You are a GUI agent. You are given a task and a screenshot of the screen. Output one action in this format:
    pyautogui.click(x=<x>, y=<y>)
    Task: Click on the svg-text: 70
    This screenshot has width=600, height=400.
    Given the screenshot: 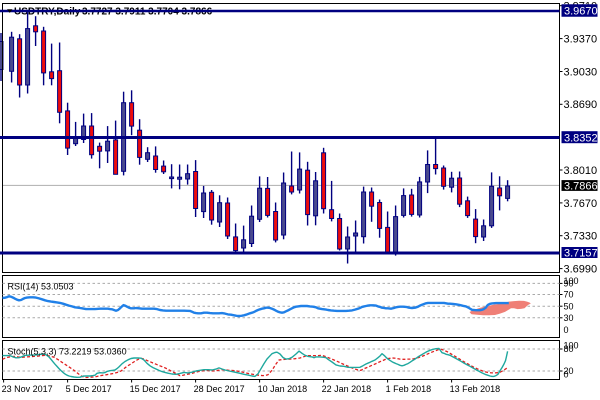 What is the action you would take?
    pyautogui.click(x=569, y=295)
    